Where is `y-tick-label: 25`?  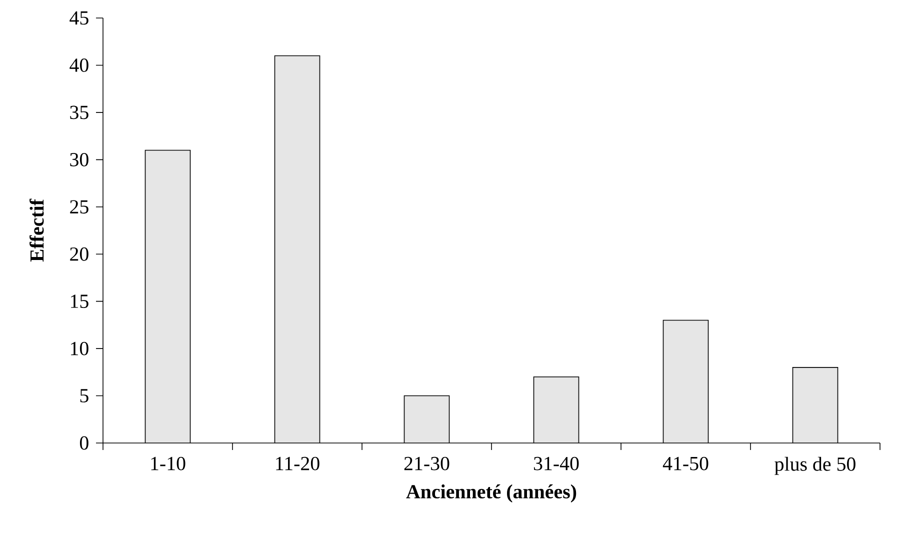
y-tick-label: 25 is located at coordinates (79, 207).